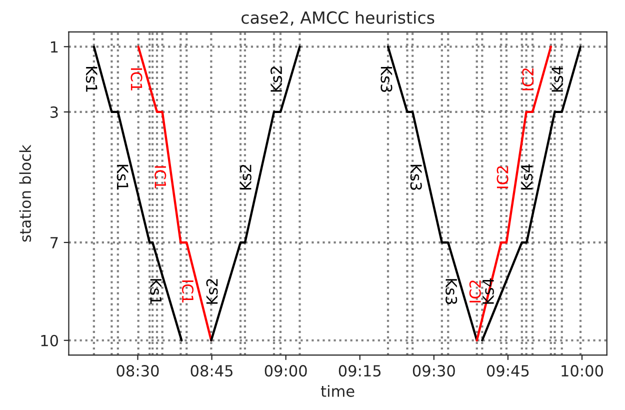 This screenshot has height=410, width=625. I want to click on x-tick-label: 09:45, so click(507, 371).